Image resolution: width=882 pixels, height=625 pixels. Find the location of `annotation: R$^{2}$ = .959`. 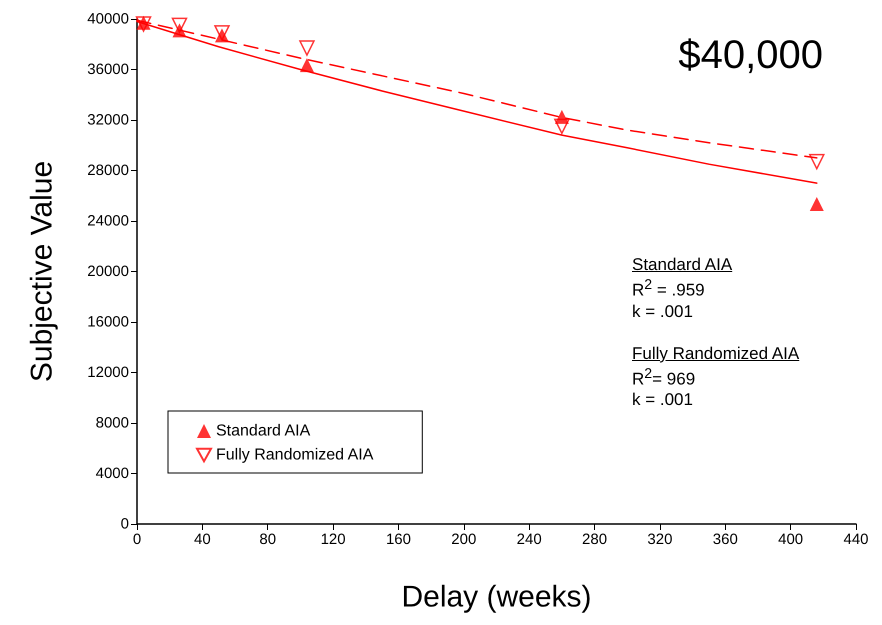

annotation: R$^{2}$ = .959 is located at coordinates (669, 288).